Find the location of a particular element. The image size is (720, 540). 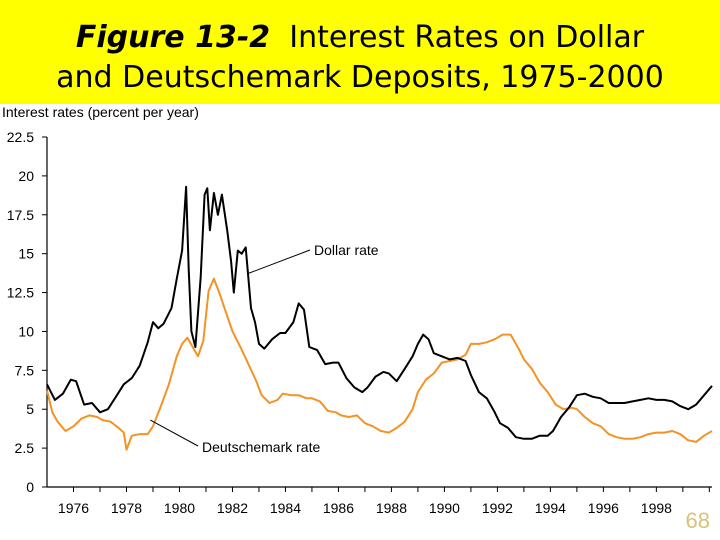

title-text-1: Interest Rates on Dollar is located at coordinates (467, 37).